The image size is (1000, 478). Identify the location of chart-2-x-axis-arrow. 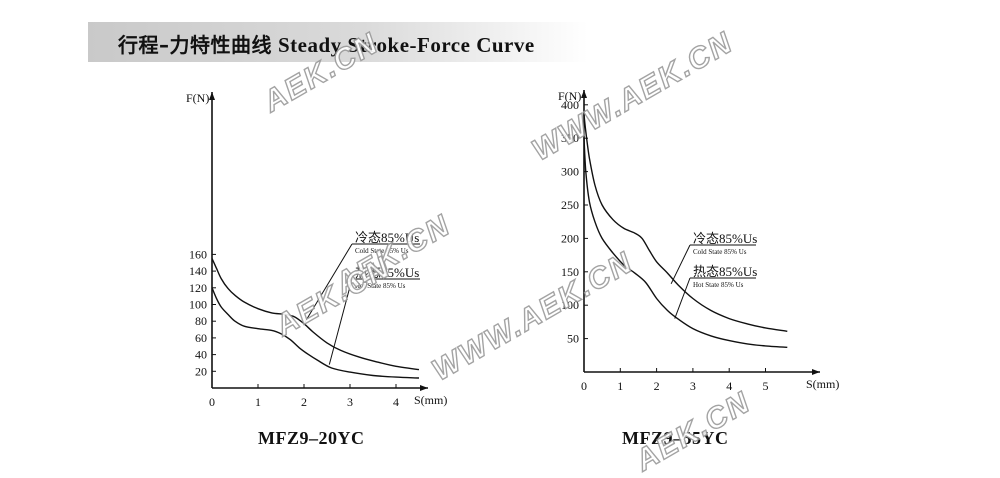
(816, 372).